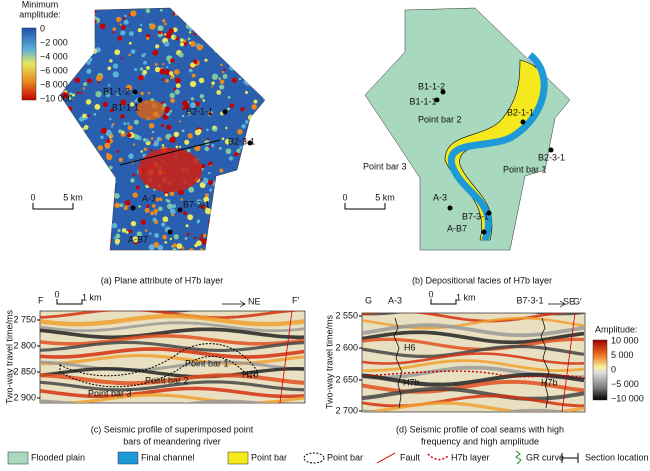 The width and height of the screenshot is (650, 471). Describe the element at coordinates (170, 152) in the screenshot. I see `section-line` at that location.